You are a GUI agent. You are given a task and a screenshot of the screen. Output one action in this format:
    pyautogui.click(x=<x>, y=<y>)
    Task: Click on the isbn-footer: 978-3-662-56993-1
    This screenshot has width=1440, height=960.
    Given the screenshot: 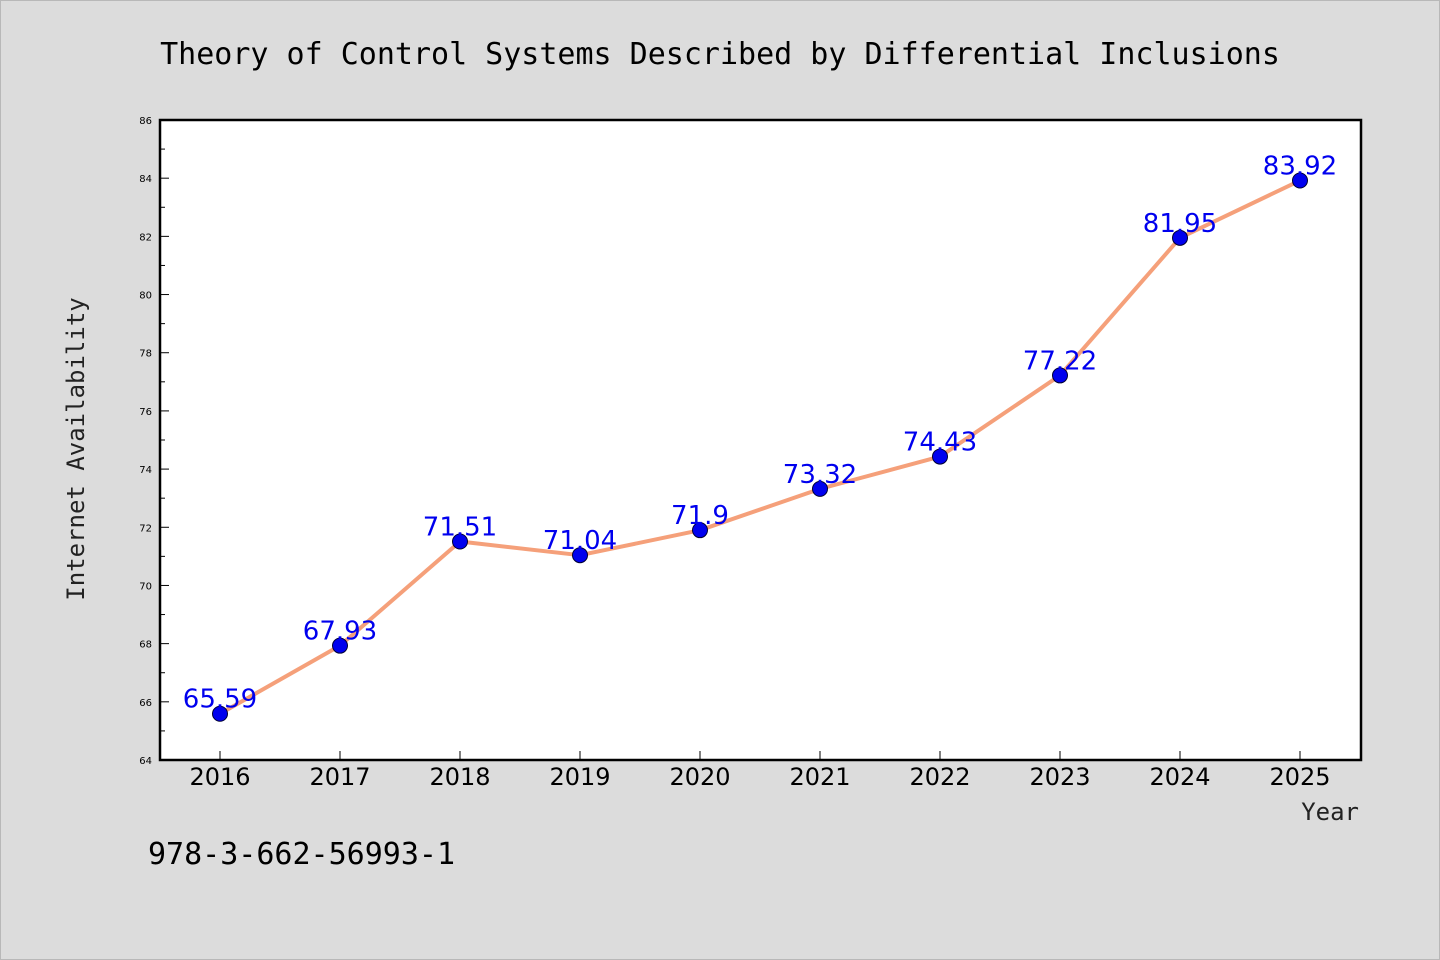 What is the action you would take?
    pyautogui.click(x=301, y=854)
    